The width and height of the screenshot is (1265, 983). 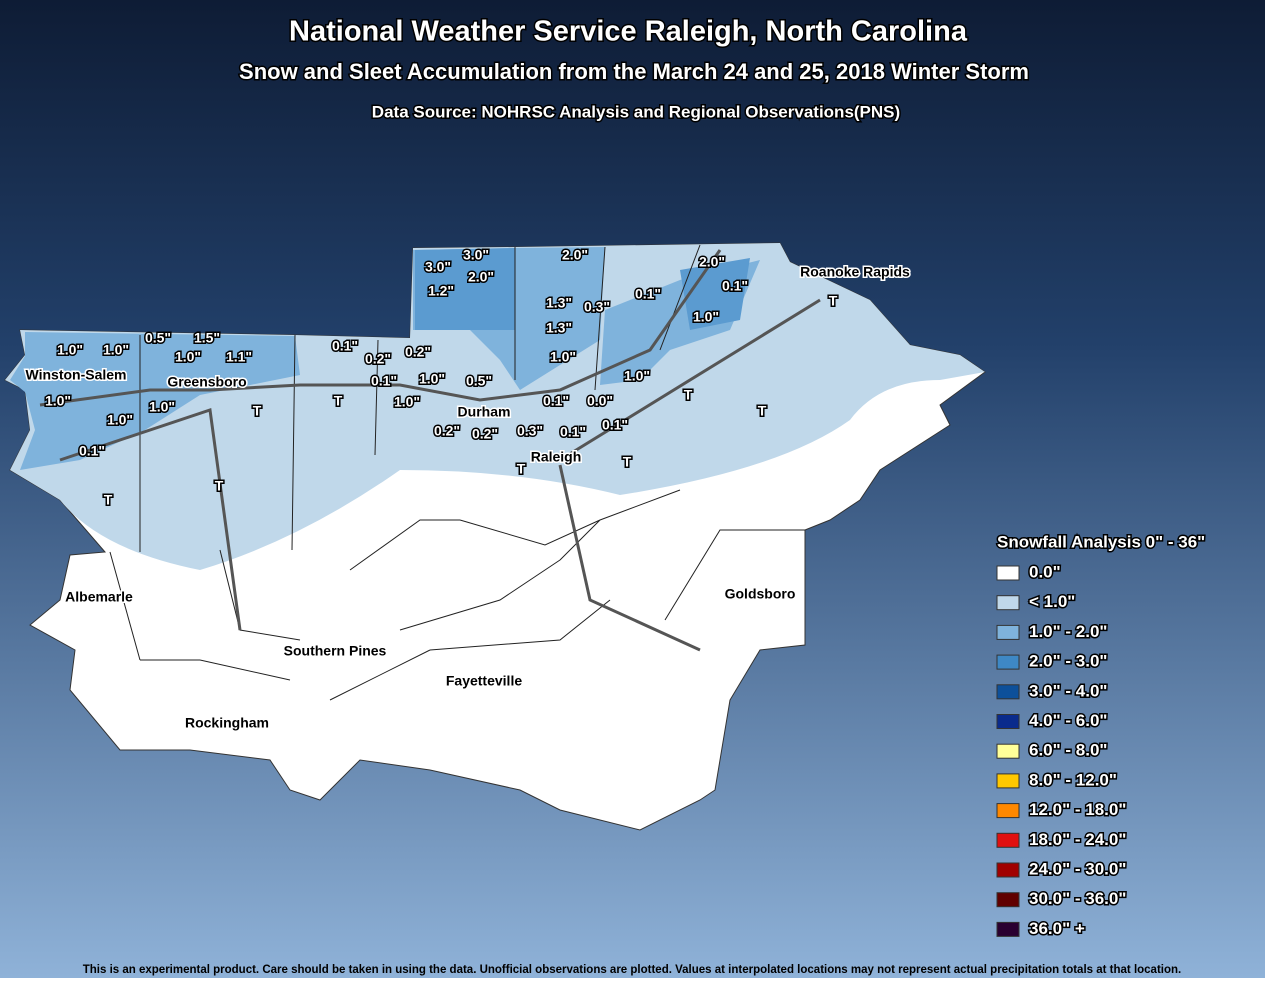 What do you see at coordinates (1068, 661) in the screenshot?
I see `legend-label: 2.0" - 3.0"` at bounding box center [1068, 661].